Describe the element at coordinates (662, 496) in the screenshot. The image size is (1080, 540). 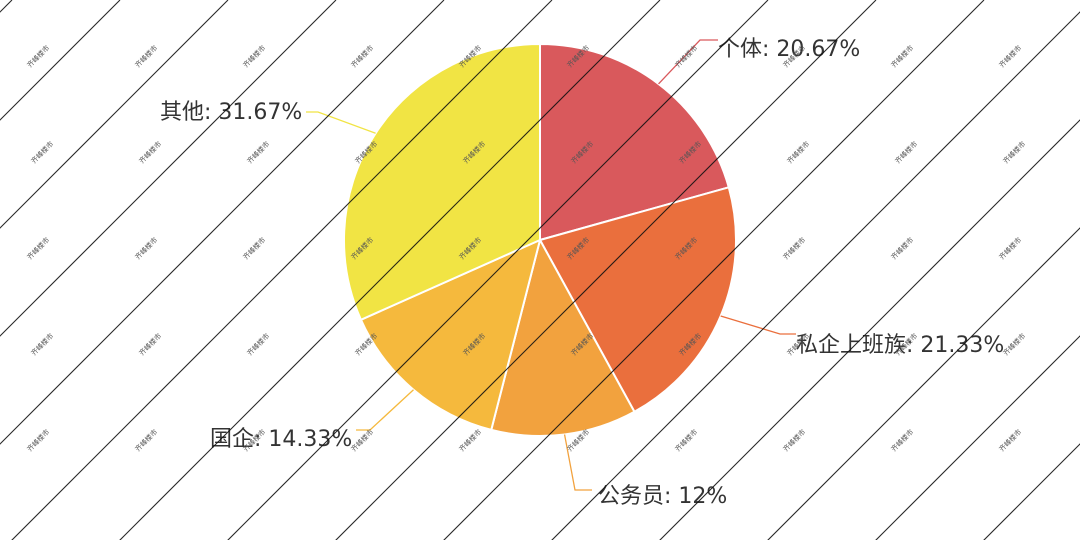
I see `slice-label: 公务员: 12%` at that location.